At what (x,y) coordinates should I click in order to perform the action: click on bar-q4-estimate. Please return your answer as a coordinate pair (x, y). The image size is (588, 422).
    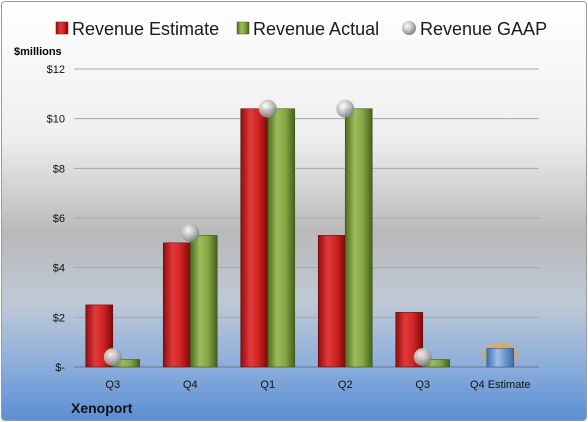
    Looking at the image, I should click on (500, 358).